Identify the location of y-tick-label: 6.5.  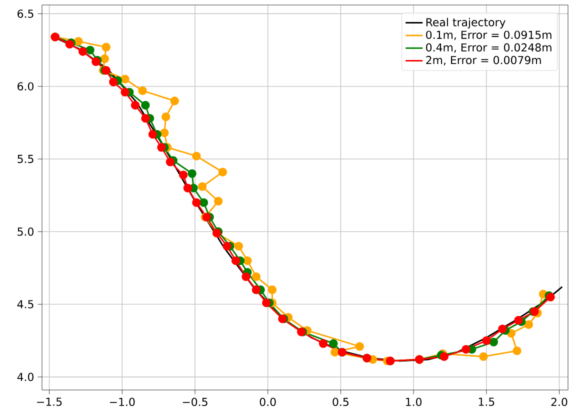
(26, 14).